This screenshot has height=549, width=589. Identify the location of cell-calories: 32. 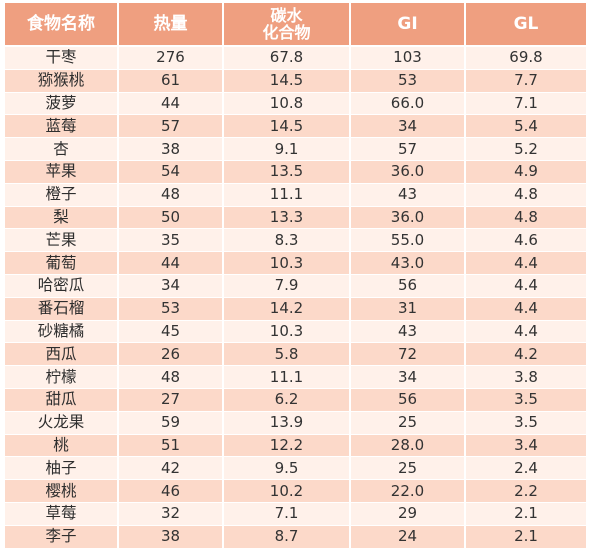
(170, 514).